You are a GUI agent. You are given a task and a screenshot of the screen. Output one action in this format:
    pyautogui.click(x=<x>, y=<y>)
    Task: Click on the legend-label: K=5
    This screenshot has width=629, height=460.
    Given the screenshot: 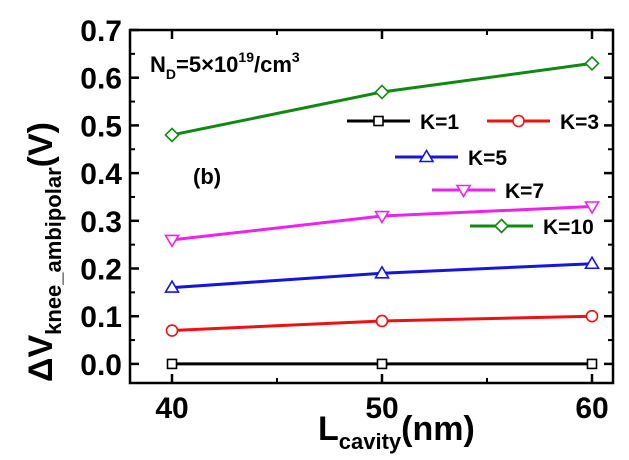 What is the action you would take?
    pyautogui.click(x=487, y=158)
    